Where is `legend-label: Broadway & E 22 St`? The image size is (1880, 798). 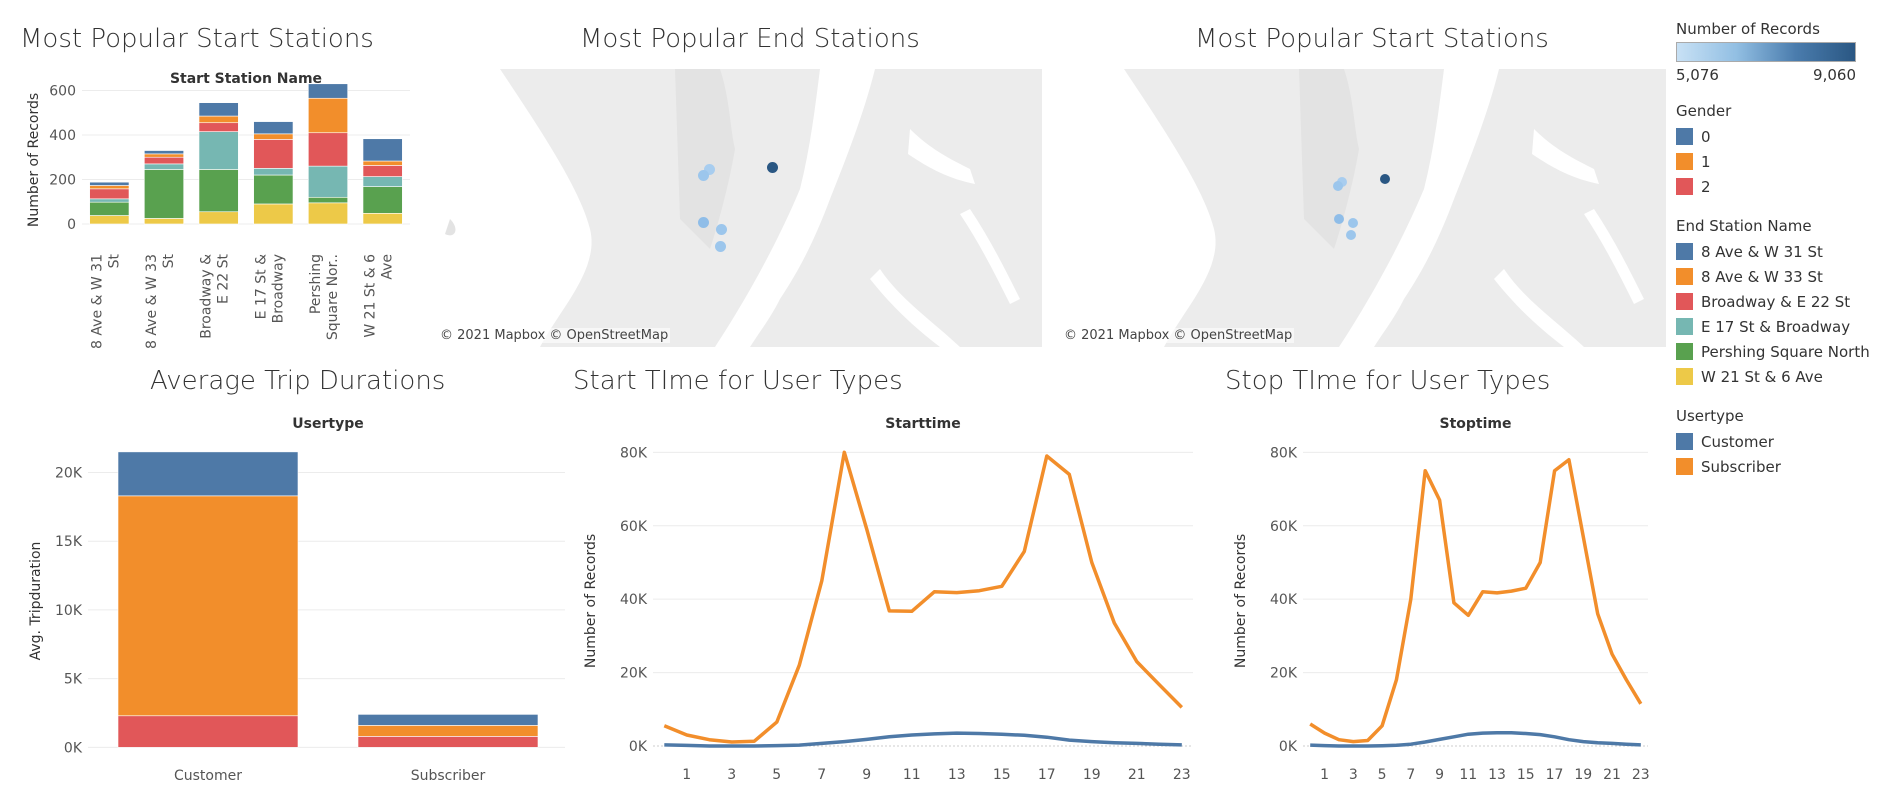
legend-label: Broadway & E 22 St is located at coordinates (1776, 301).